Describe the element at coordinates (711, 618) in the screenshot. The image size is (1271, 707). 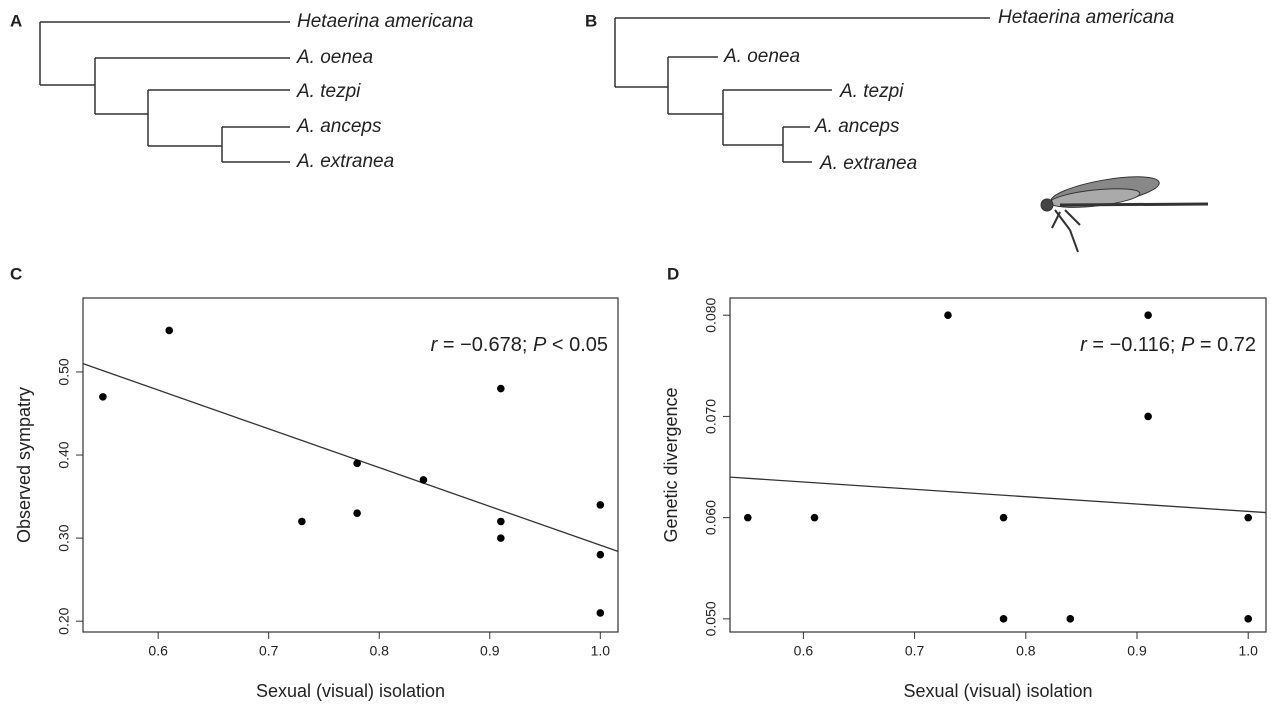
I see `y-tick-label: 0.050` at that location.